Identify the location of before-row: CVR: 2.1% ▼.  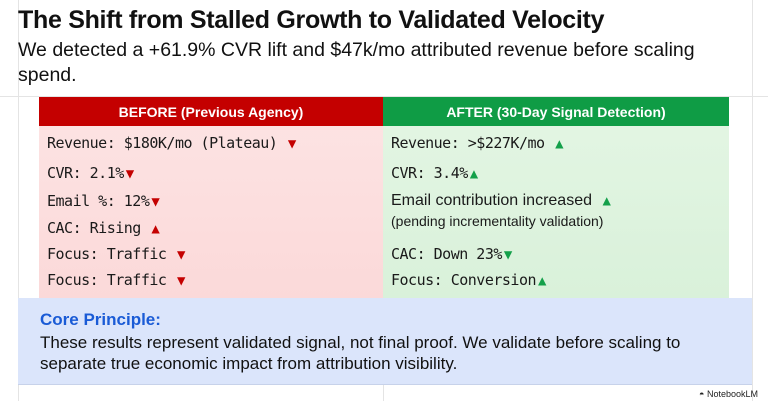
(90, 173).